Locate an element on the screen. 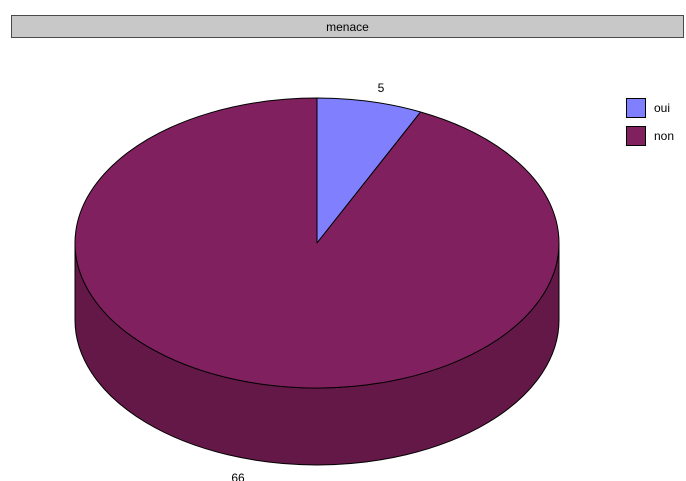  data-label-non: 66 is located at coordinates (238, 476).